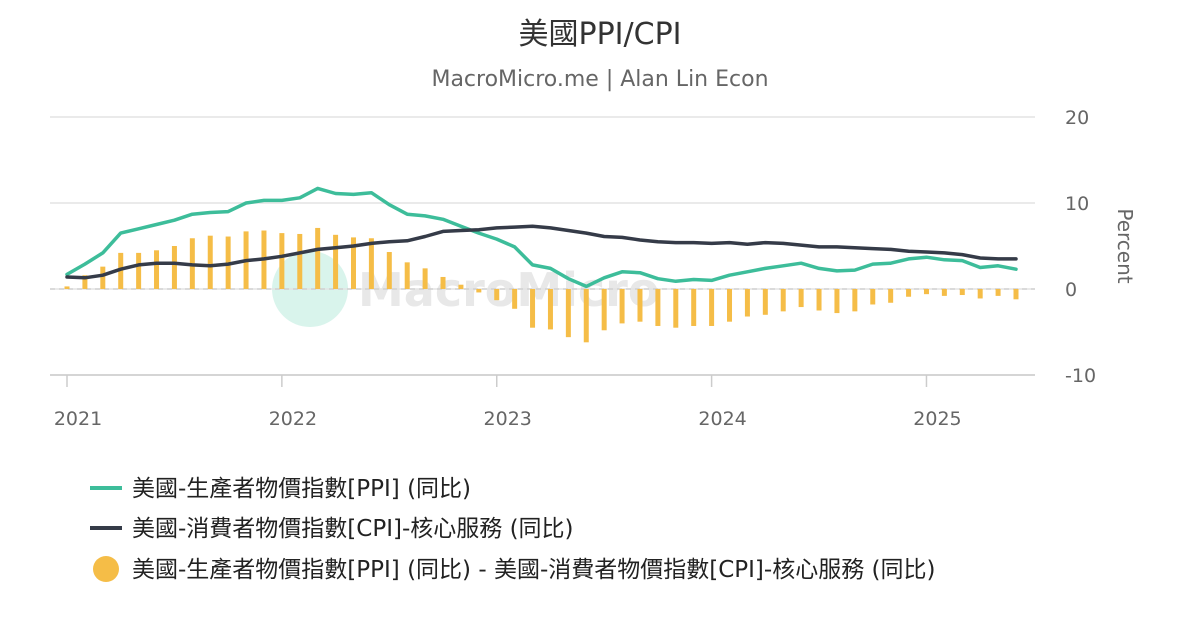 The image size is (1200, 630). I want to click on legend-label-cpi: 美國-消費者物價指數[CPI]-核心服務 (同比), so click(353, 529).